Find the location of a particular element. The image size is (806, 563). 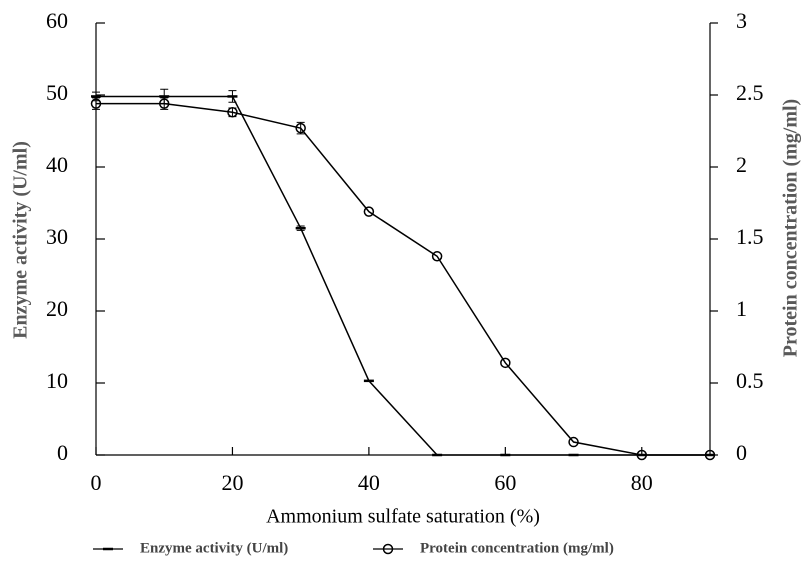

y2-tick-label: 1.5 is located at coordinates (750, 236).